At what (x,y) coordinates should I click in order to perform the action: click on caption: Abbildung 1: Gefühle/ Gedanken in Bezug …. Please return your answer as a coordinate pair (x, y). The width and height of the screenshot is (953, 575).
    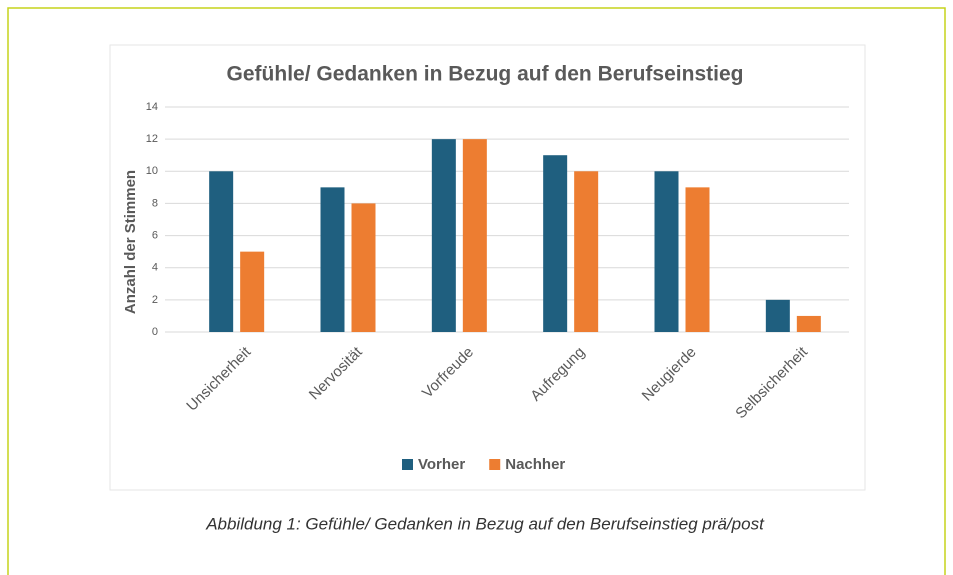
    Looking at the image, I should click on (485, 523).